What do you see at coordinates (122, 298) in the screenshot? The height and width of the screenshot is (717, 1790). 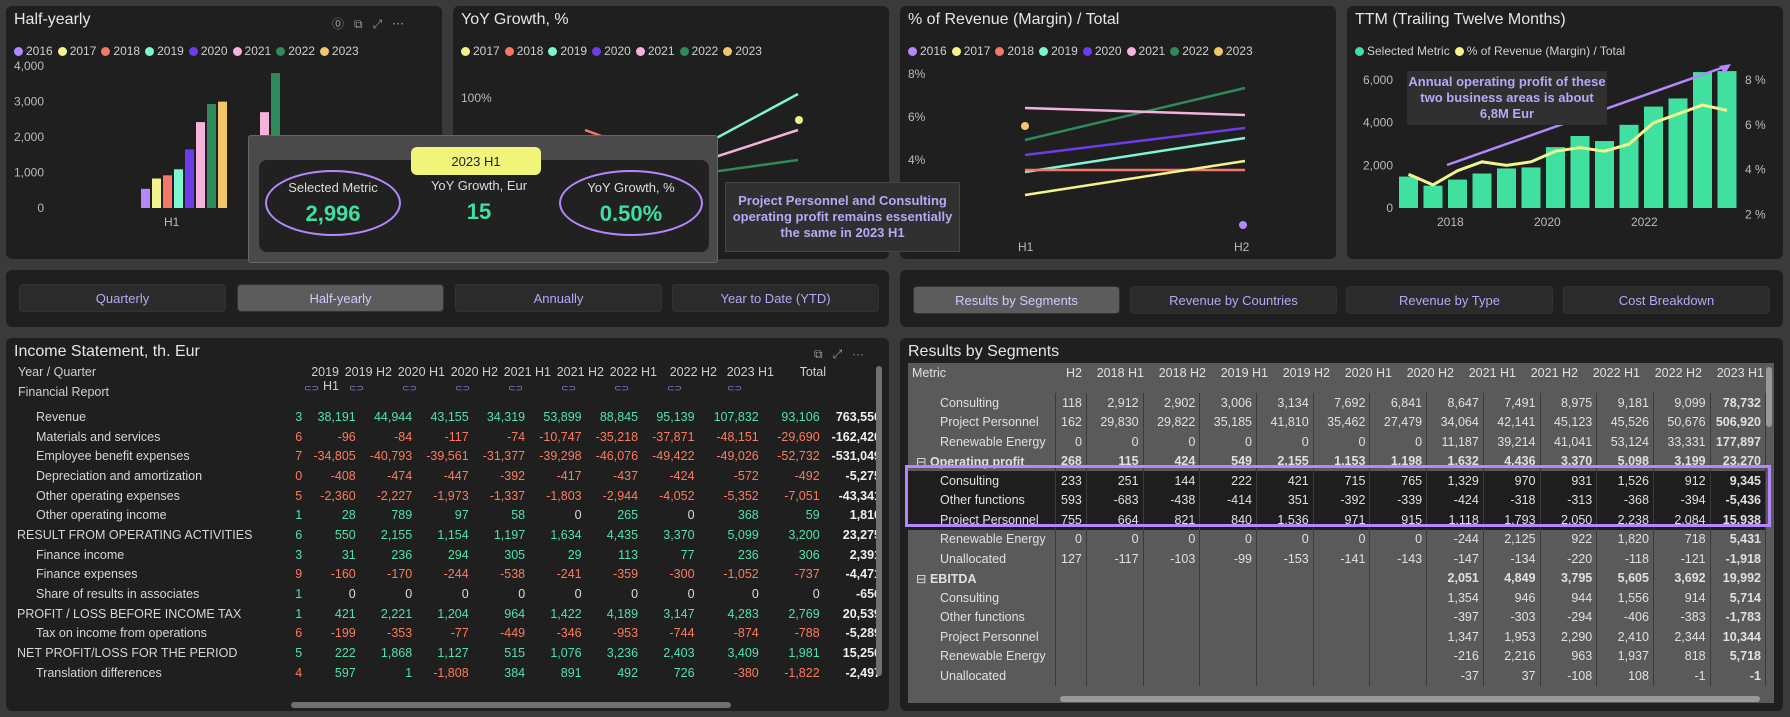 I see `quarterly-button: Quarterly` at bounding box center [122, 298].